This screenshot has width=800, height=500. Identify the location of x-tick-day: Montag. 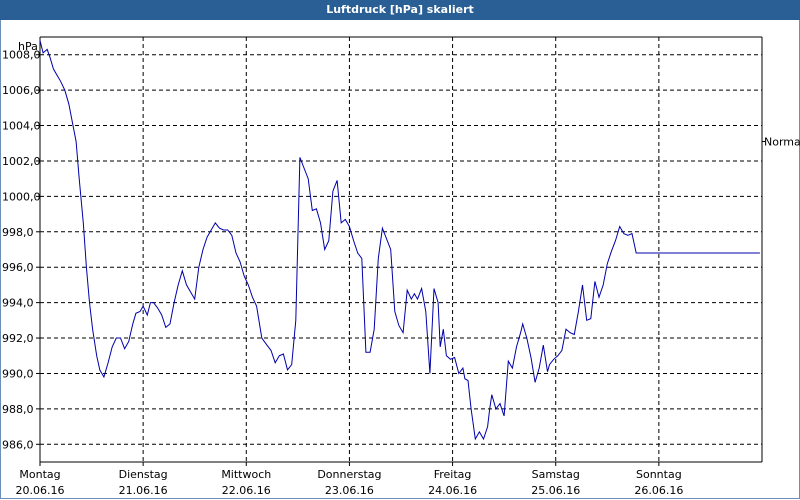
(39, 474).